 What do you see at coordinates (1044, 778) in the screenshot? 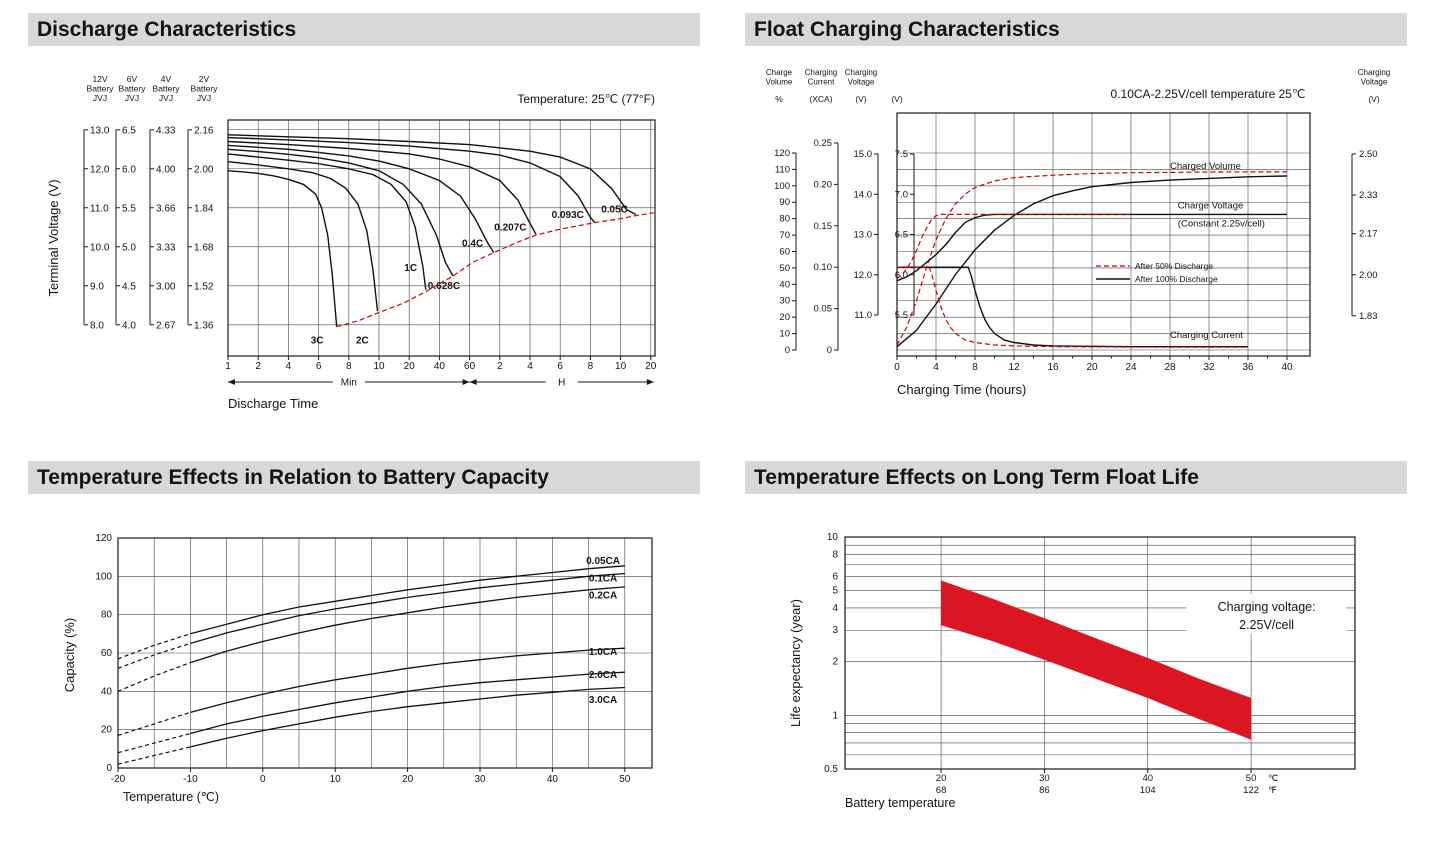
I see `svg-text: 30` at bounding box center [1044, 778].